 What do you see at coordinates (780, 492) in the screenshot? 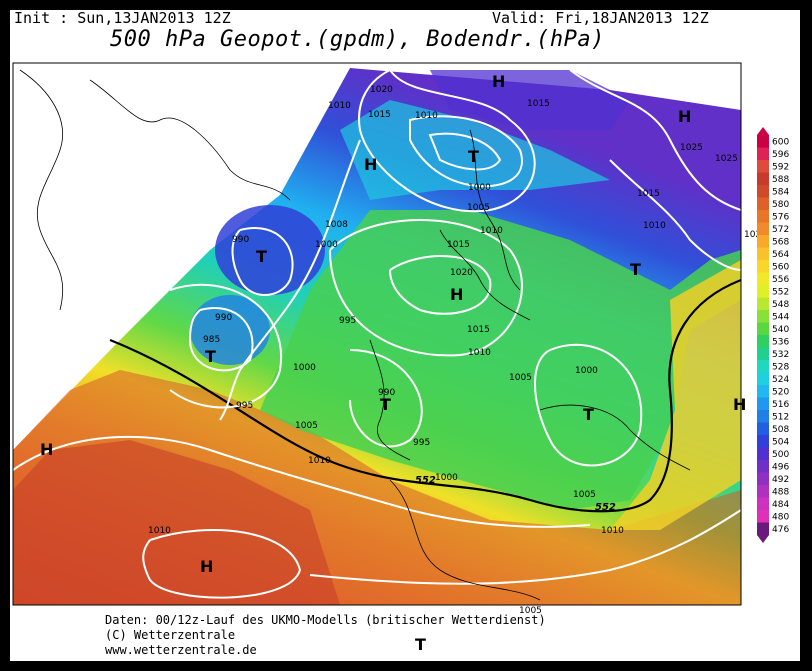
I see `colorbar-level-label: 488` at bounding box center [780, 492].